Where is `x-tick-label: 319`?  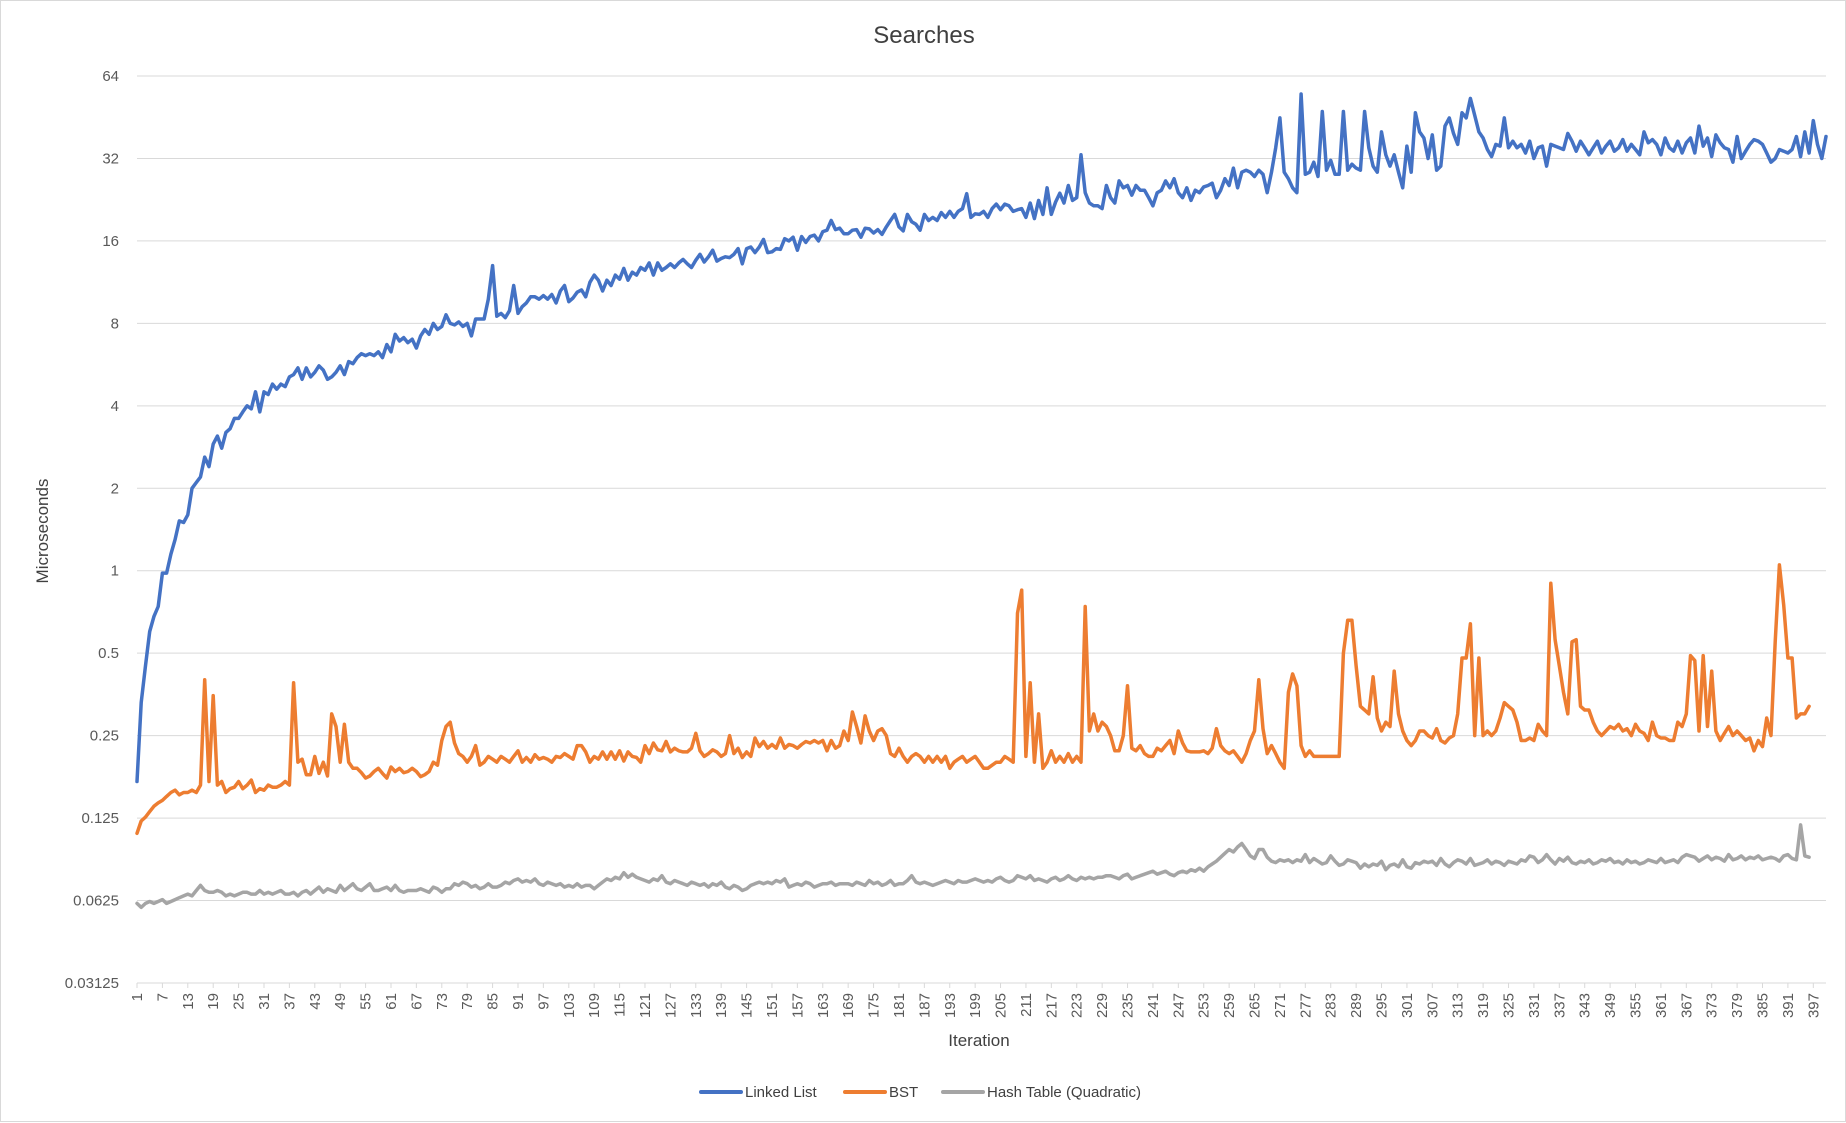 x-tick-label: 319 is located at coordinates (1483, 1005).